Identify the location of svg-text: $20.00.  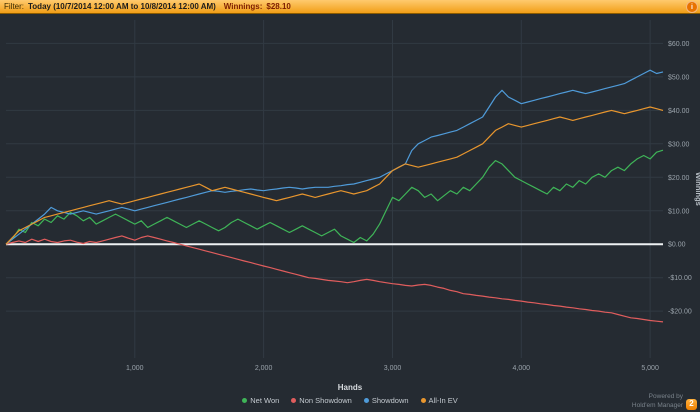
(679, 178).